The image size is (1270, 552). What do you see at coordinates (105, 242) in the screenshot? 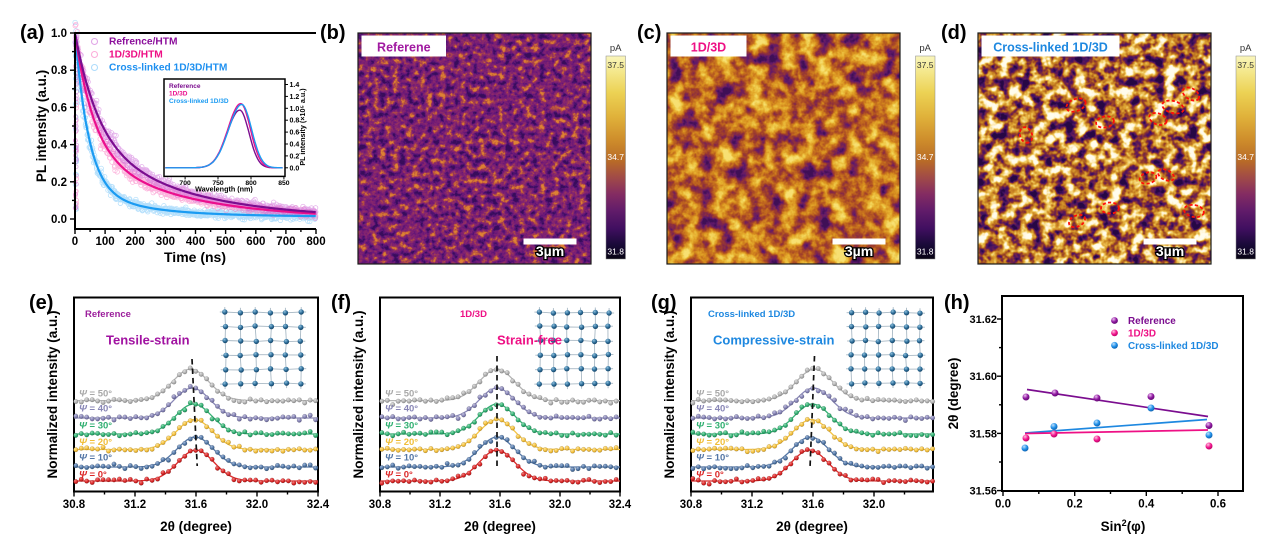
I see `svg-text: 100` at bounding box center [105, 242].